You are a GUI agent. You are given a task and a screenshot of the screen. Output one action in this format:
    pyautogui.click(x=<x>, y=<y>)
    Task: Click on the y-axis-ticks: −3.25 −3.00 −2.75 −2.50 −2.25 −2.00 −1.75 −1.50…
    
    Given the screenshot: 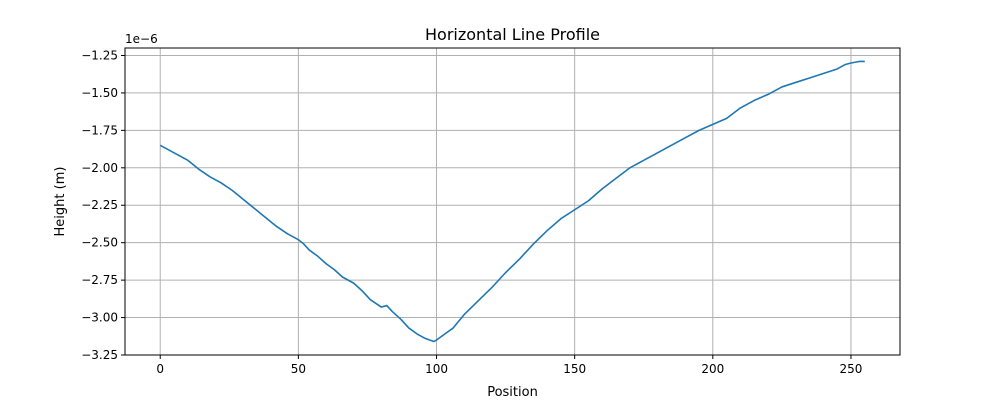 What is the action you would take?
    pyautogui.click(x=103, y=205)
    